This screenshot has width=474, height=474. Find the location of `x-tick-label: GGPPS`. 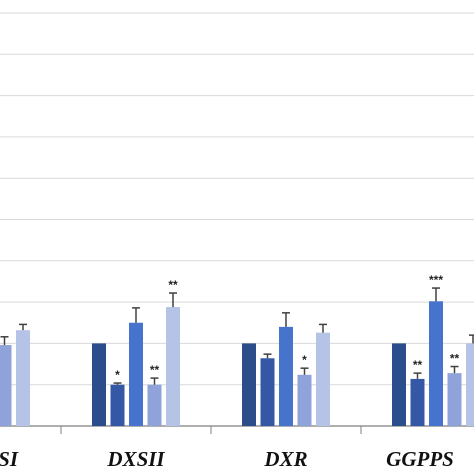

x-tick-label: GGPPS is located at coordinates (420, 459).